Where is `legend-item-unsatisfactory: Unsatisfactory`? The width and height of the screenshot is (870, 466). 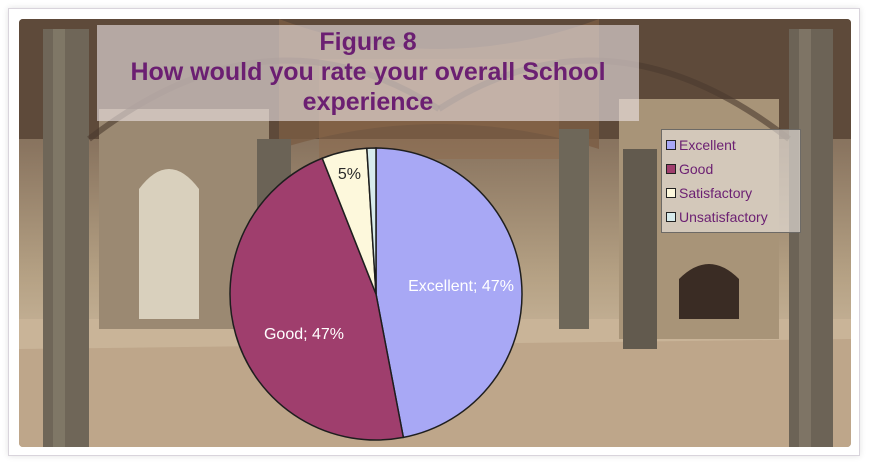
legend-item-unsatisfactory: Unsatisfactory is located at coordinates (731, 217).